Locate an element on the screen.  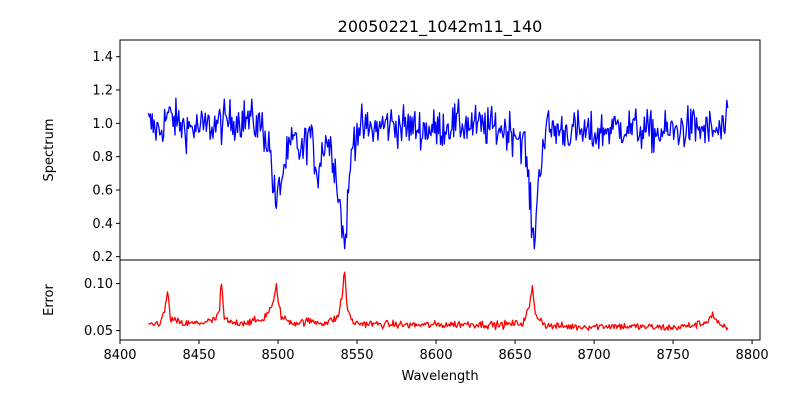
error-line is located at coordinates (438, 301).